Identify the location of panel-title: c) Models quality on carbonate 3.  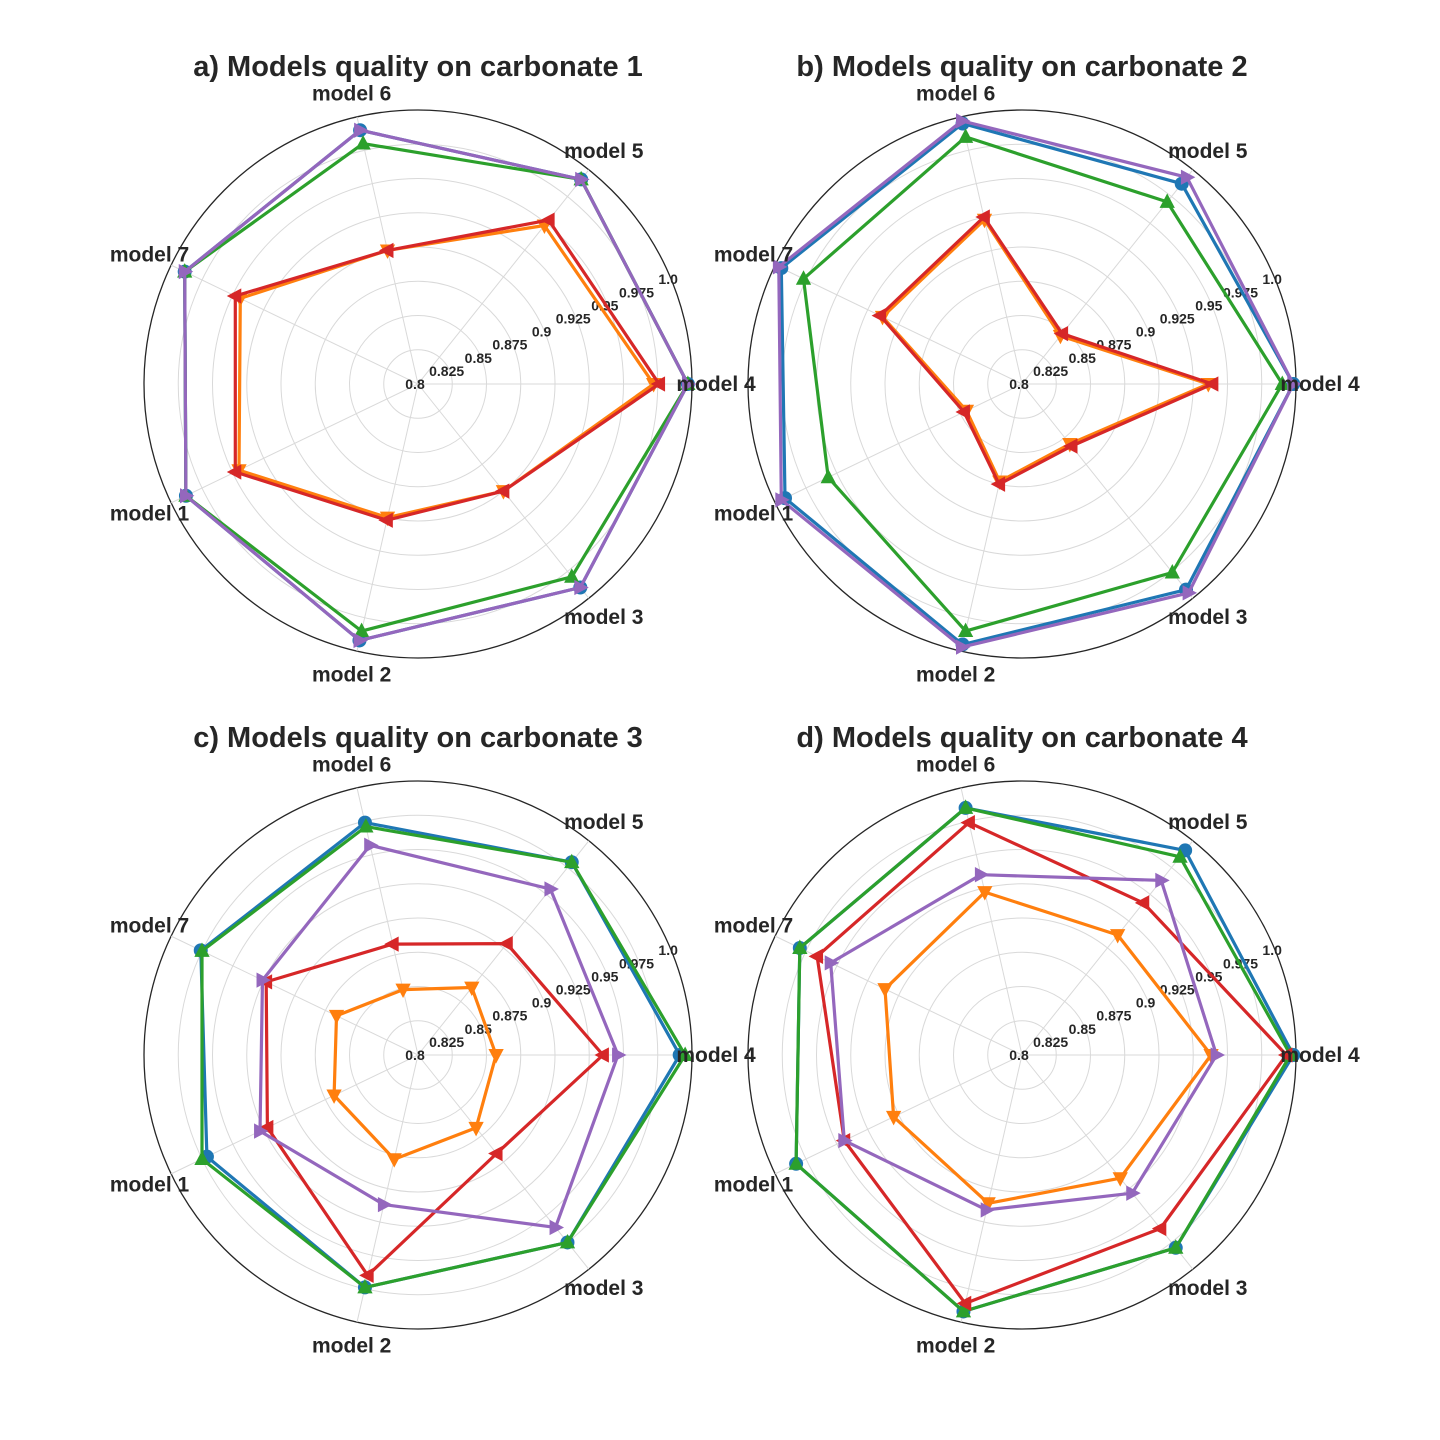
(418, 738).